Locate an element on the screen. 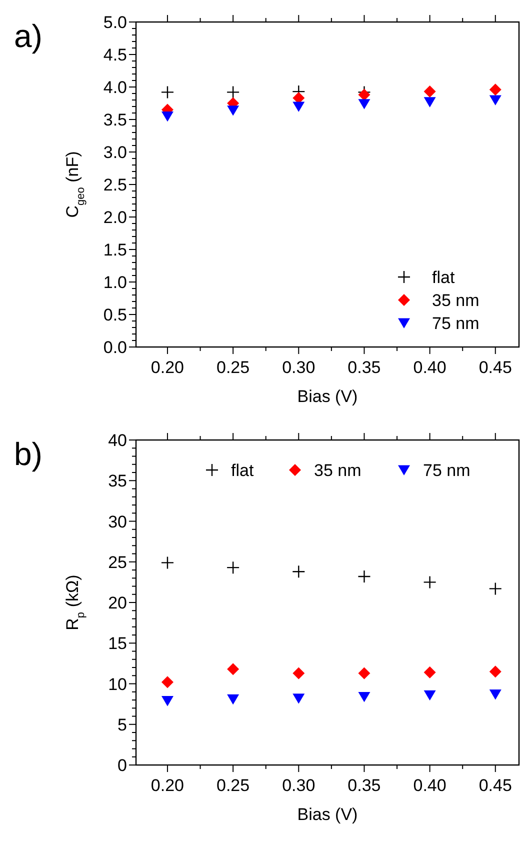  y-tick-label: 10 is located at coordinates (117, 684).